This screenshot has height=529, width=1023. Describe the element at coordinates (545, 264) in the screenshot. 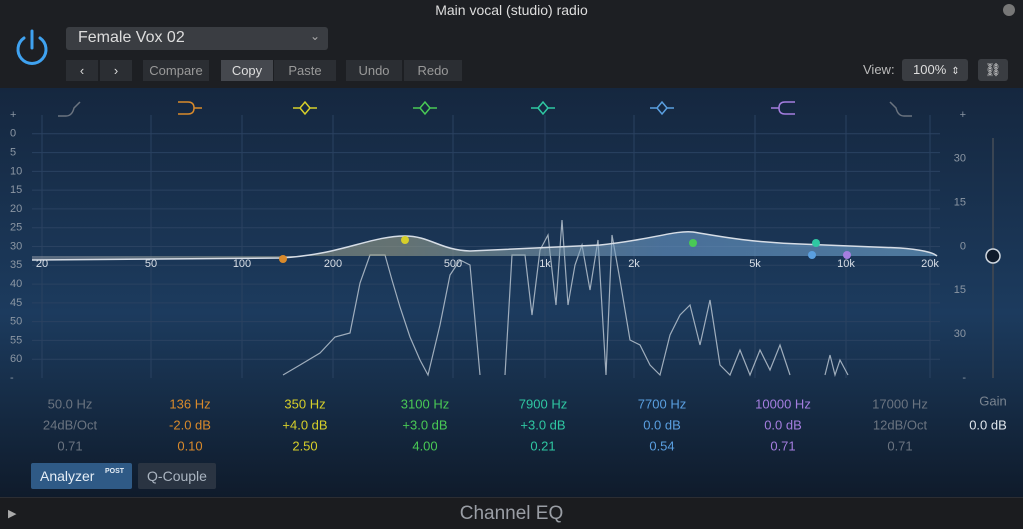

I see `freq-label: 1k` at that location.